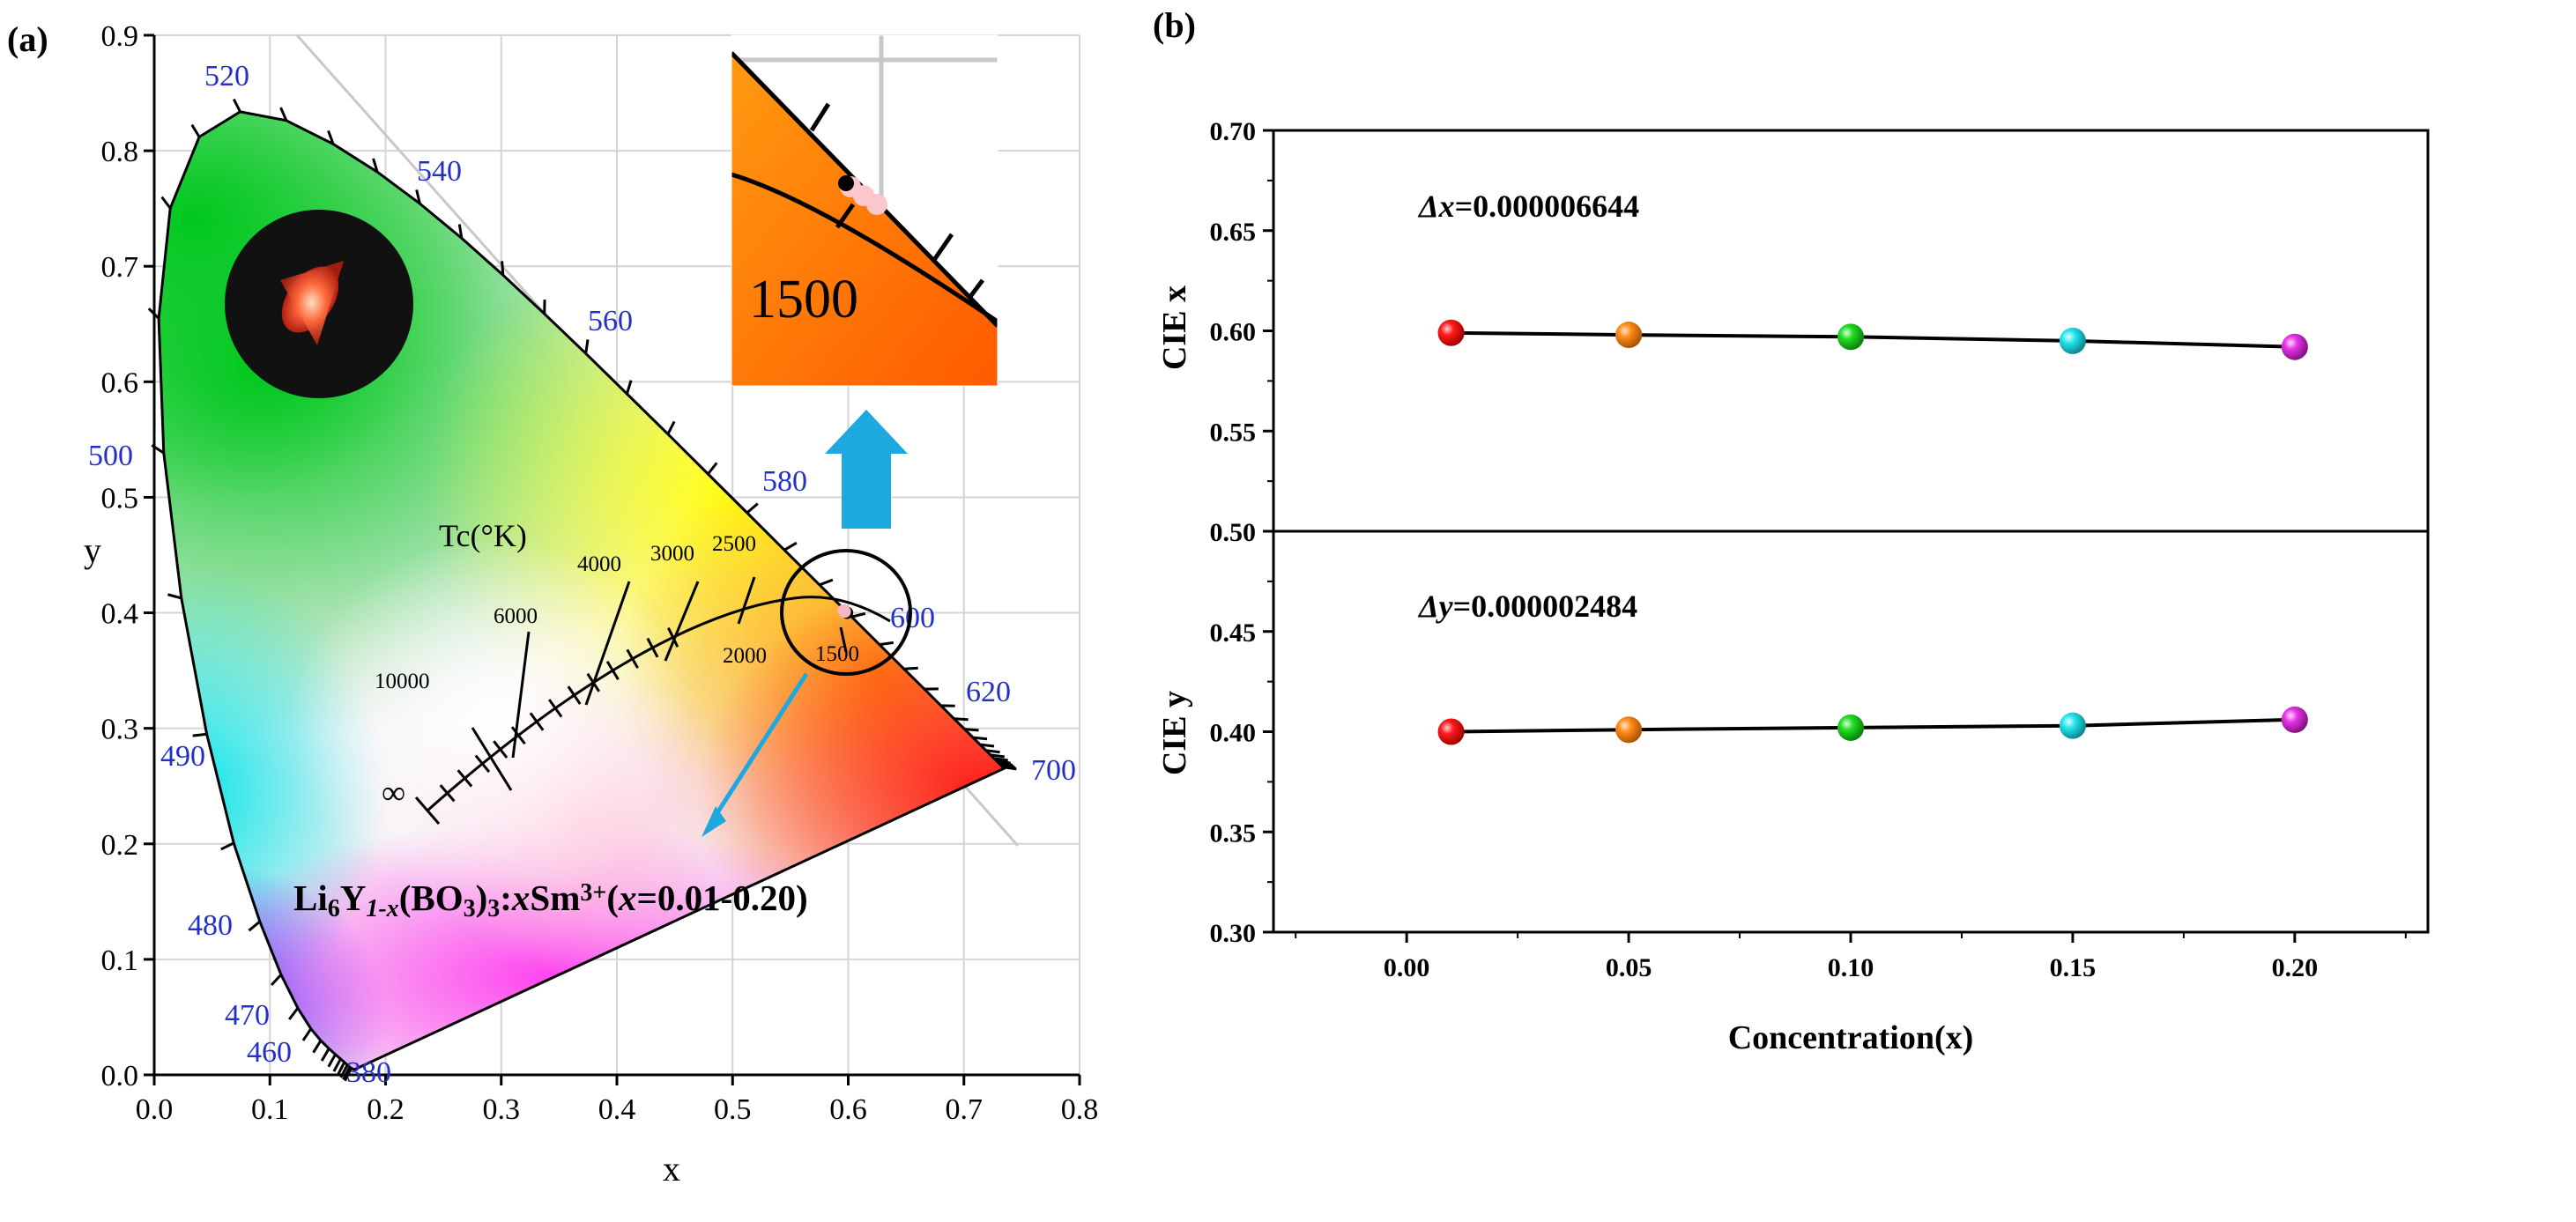 The width and height of the screenshot is (2576, 1222). I want to click on formula-sm: Sm, so click(555, 898).